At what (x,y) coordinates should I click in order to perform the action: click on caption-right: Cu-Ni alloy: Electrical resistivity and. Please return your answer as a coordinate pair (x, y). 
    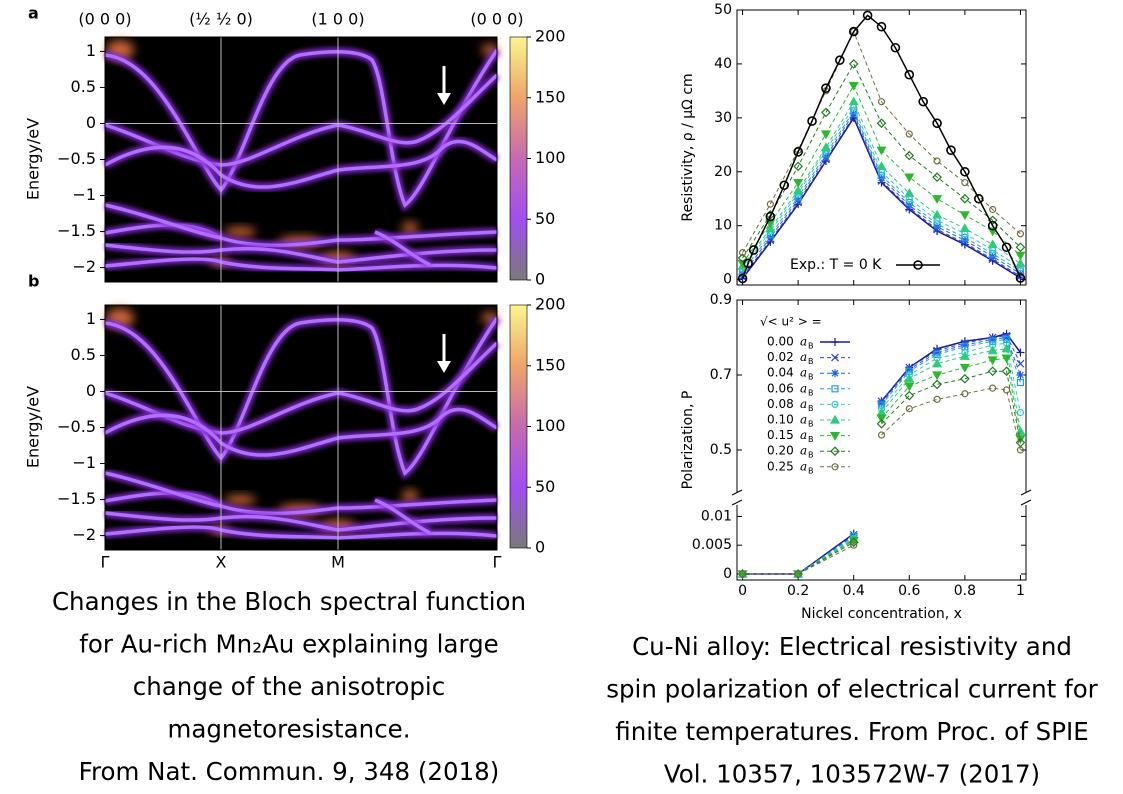
    Looking at the image, I should click on (852, 646).